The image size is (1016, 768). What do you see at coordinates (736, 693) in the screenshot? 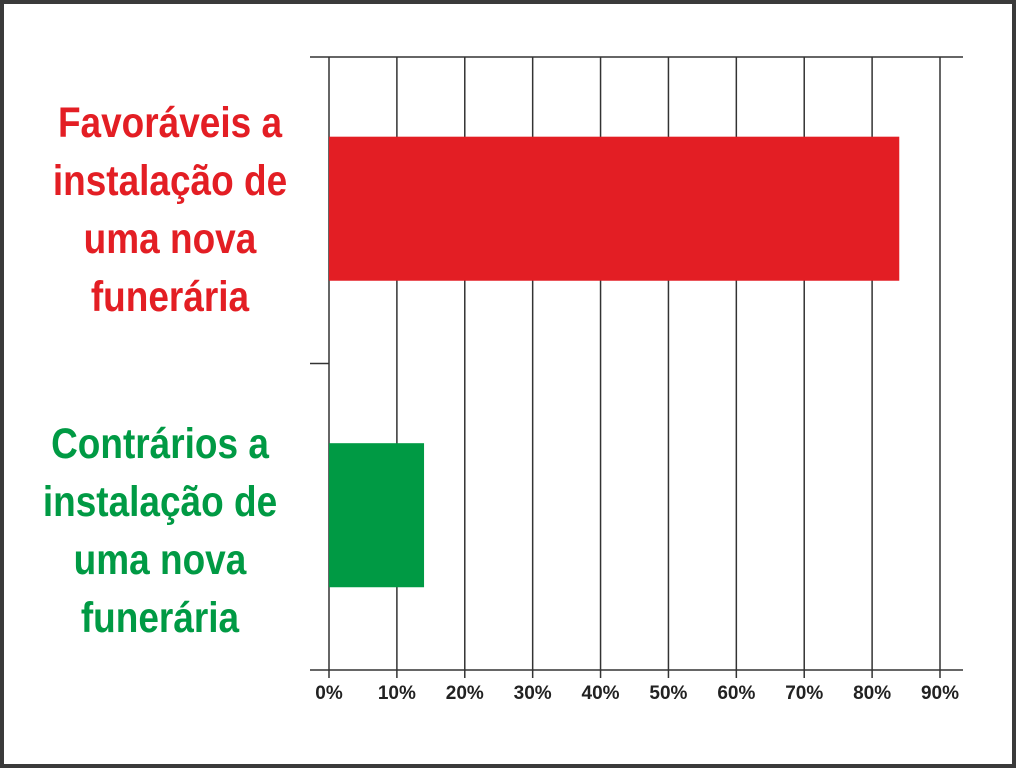
I see `x-tick-label: 60%` at bounding box center [736, 693].